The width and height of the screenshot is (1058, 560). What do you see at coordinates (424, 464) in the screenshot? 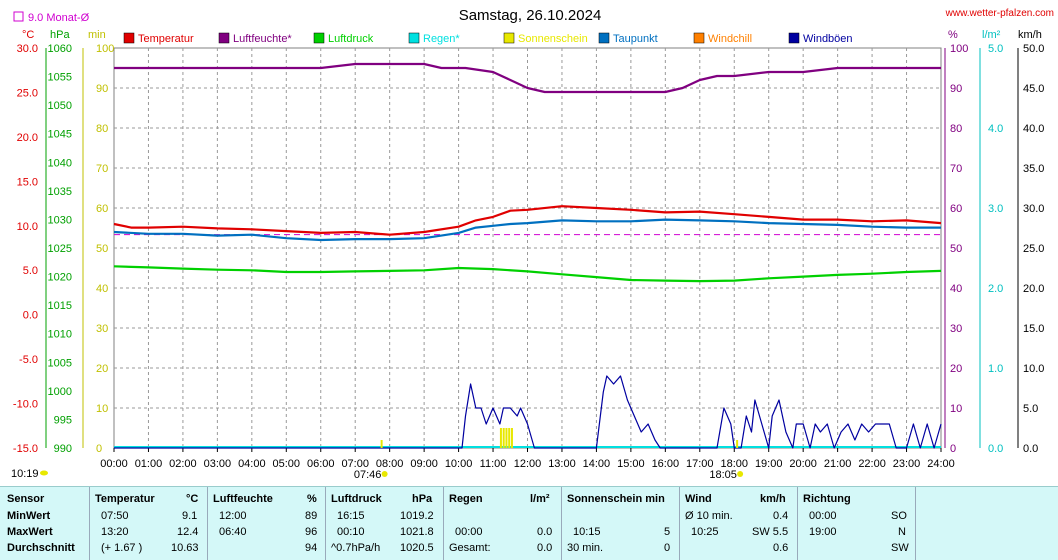
I see `x-tick-label: 09:00` at bounding box center [424, 464].